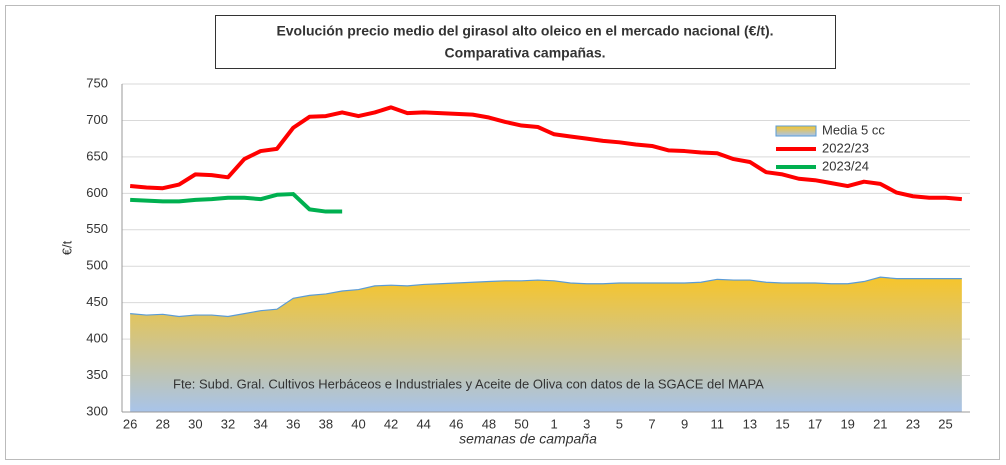 The image size is (1006, 465). Describe the element at coordinates (260, 423) in the screenshot. I see `x-tick-label: 34` at that location.